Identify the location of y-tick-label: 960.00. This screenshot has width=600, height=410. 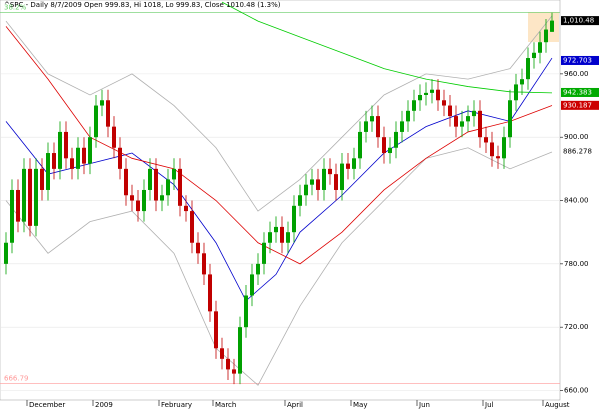
(576, 74).